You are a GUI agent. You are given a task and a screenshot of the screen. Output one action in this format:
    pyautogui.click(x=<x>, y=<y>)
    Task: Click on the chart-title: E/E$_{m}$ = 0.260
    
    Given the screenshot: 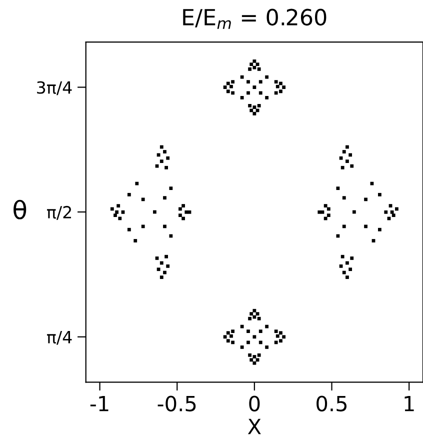 What is the action you would take?
    pyautogui.click(x=254, y=18)
    